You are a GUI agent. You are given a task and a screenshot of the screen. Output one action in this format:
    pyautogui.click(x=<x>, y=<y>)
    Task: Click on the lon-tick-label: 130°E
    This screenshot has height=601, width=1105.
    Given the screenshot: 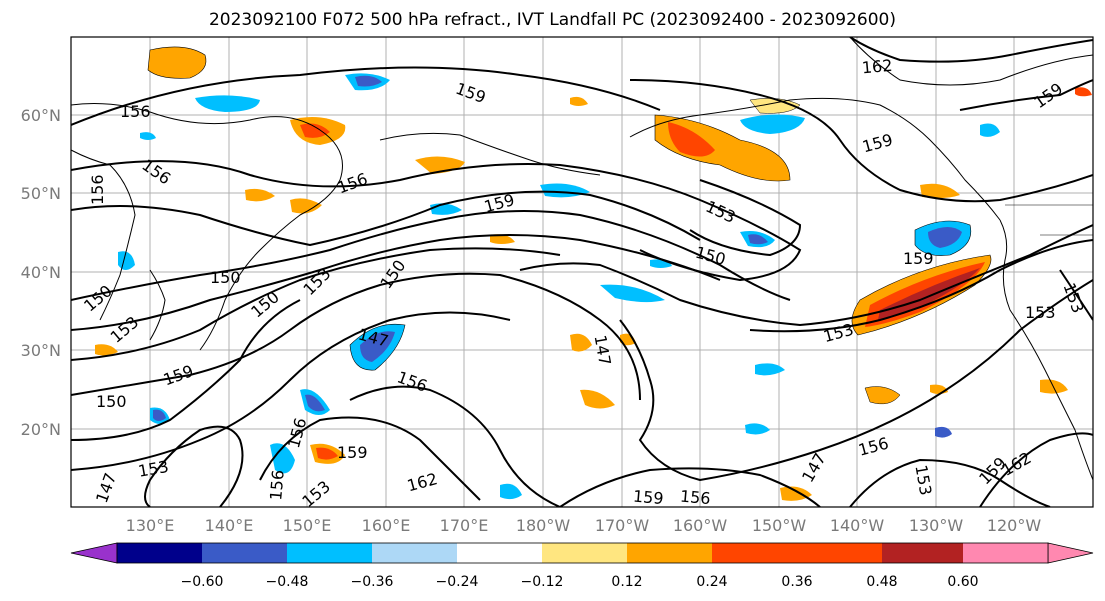 What is the action you would take?
    pyautogui.click(x=150, y=525)
    